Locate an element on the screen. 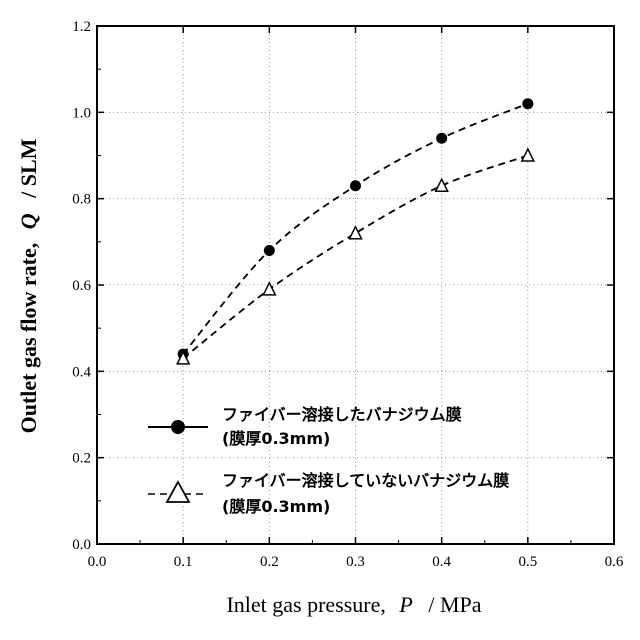 This screenshot has height=640, width=640. y-axis-title: Outlet gas flow rate, Q / SLM is located at coordinates (28, 285).